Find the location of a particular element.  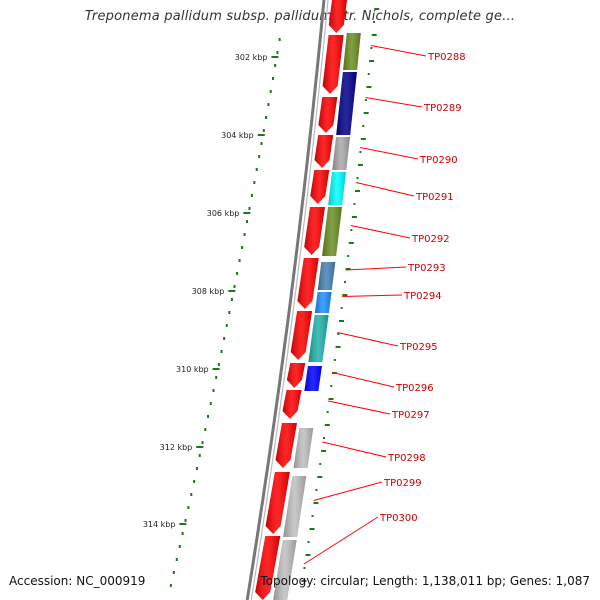

scale-label: 302 kbp is located at coordinates (251, 57).